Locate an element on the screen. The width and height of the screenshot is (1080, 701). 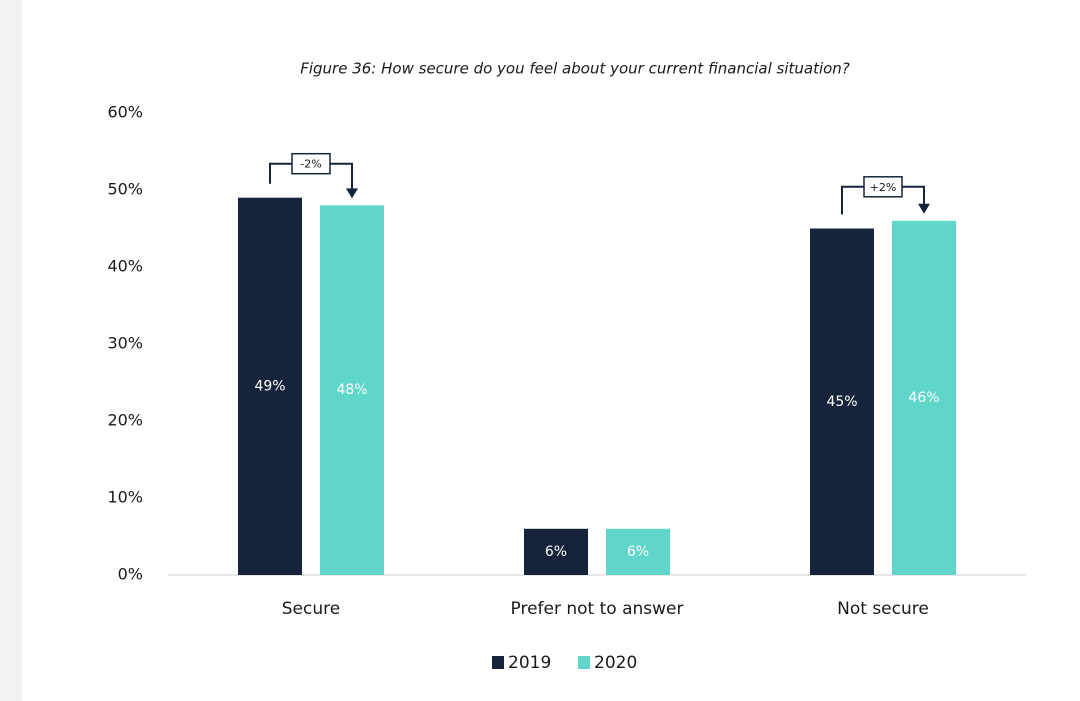
y-tick-label: 20% is located at coordinates (125, 420).